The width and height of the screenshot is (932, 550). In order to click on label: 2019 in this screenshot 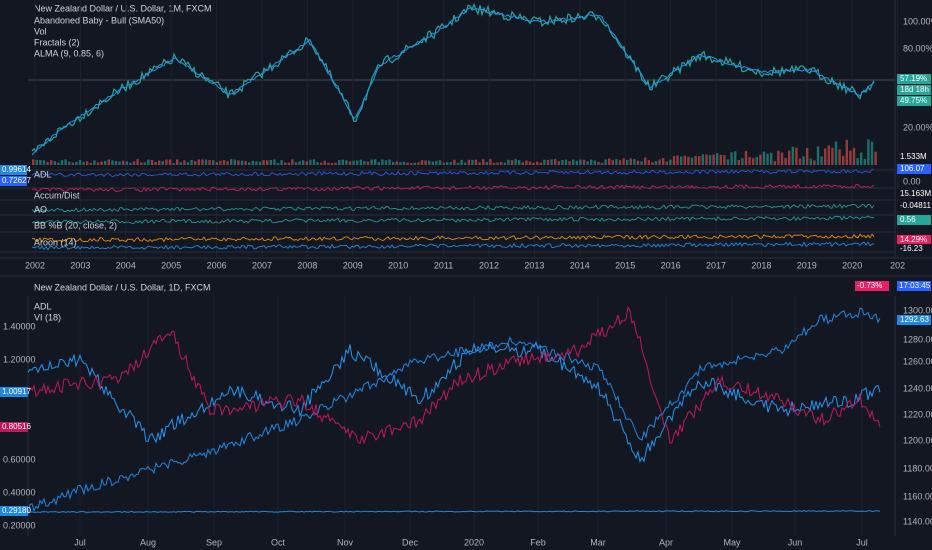, I will do `click(807, 265)`.